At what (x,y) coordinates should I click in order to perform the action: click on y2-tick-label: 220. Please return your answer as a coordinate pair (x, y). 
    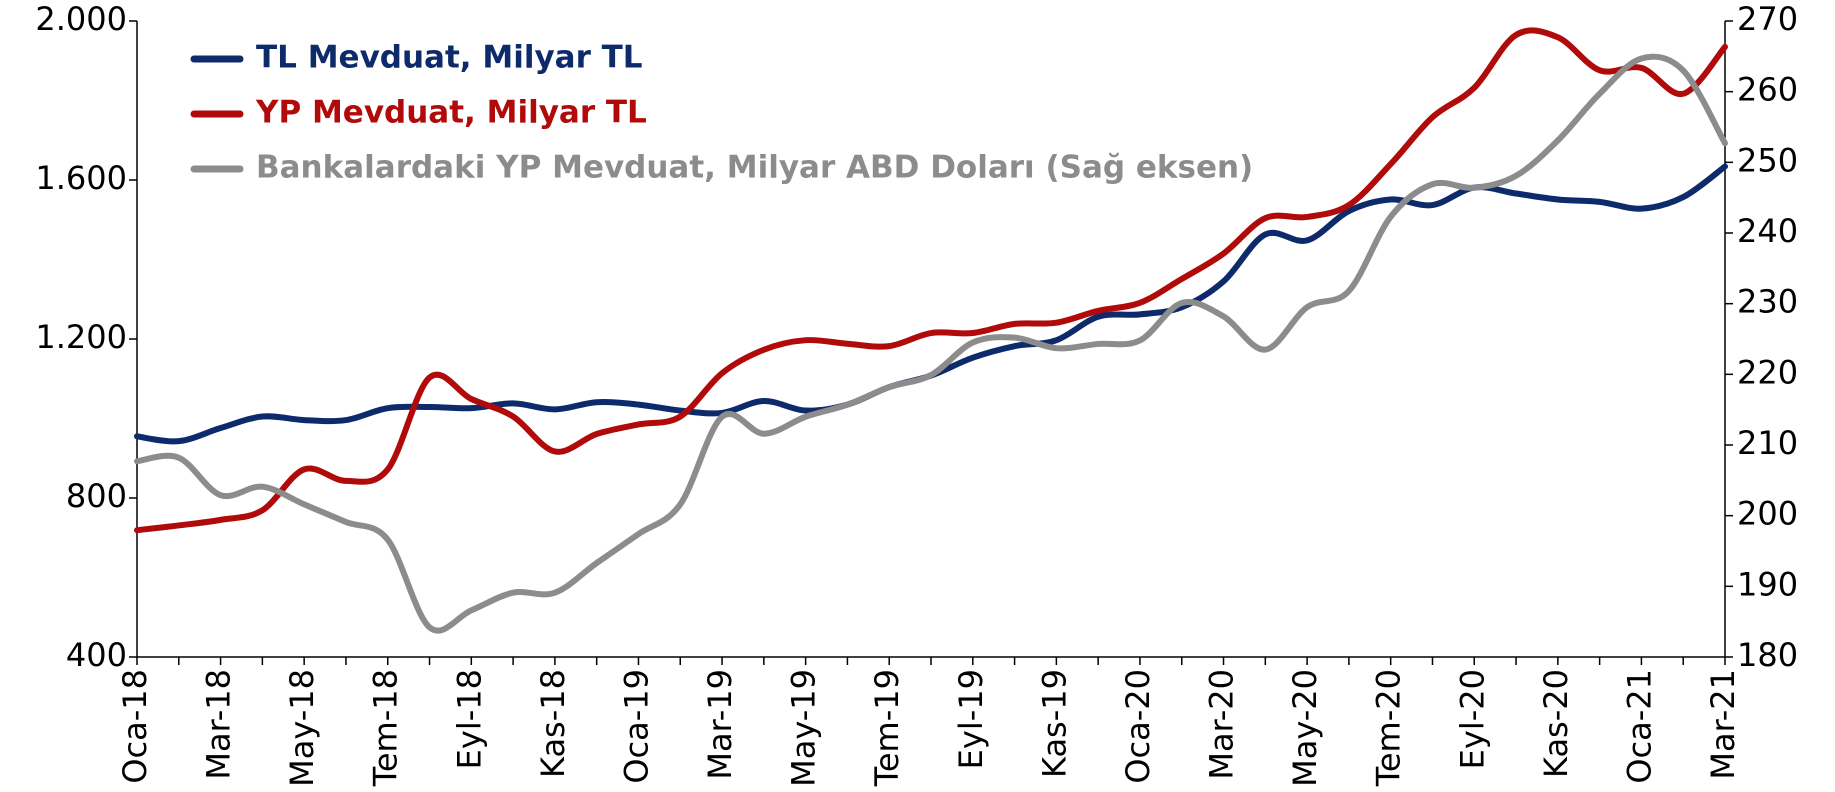
    Looking at the image, I should click on (1767, 372).